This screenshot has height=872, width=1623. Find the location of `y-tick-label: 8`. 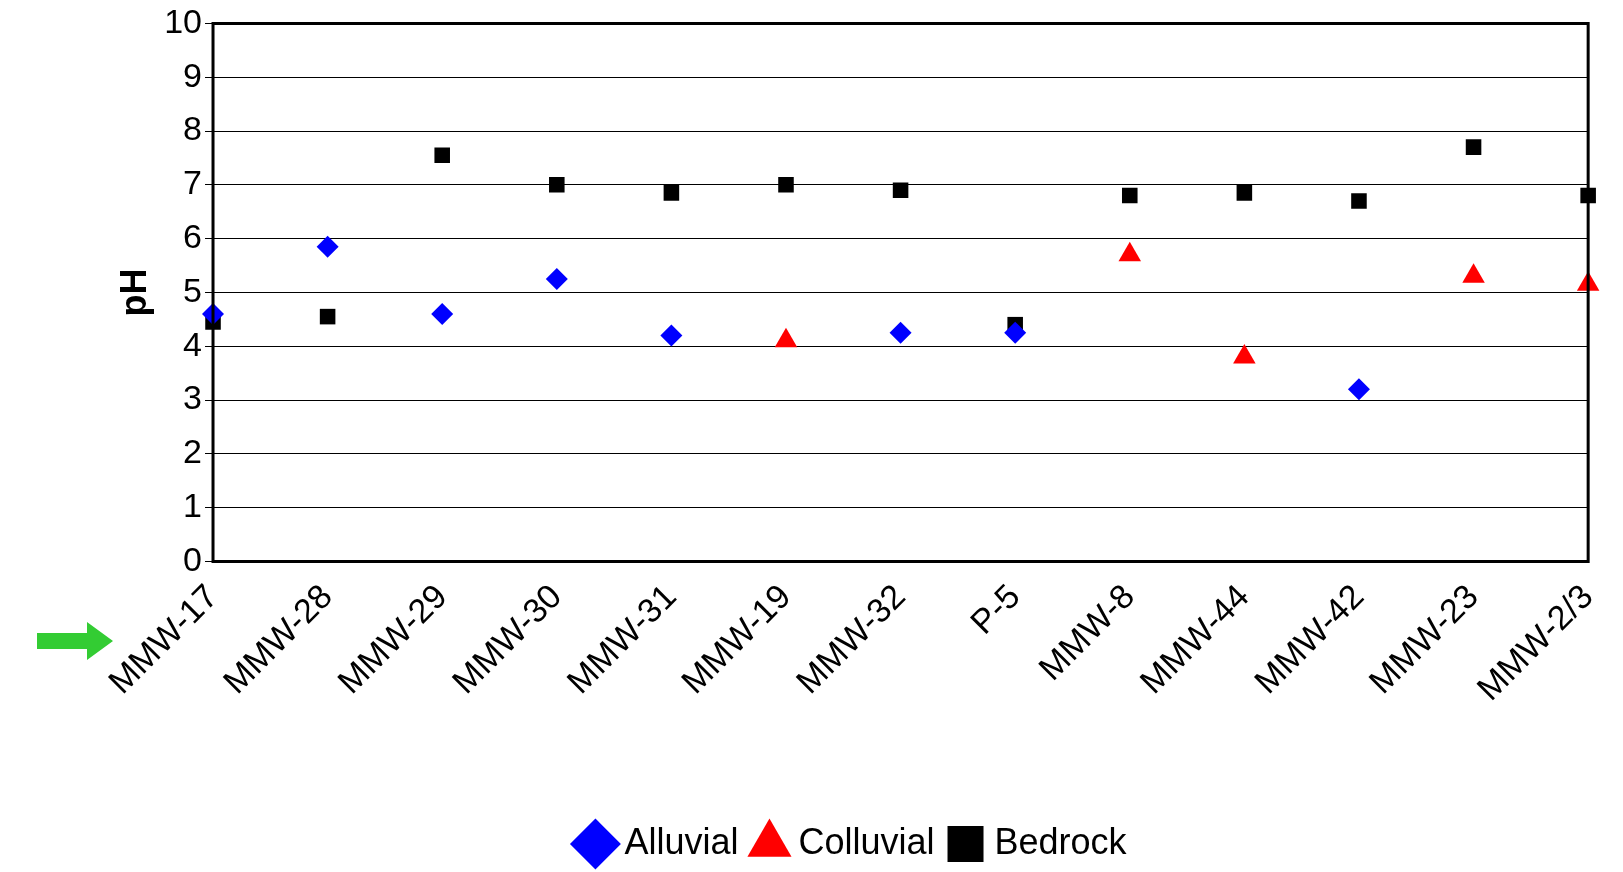

y-tick-label: 8 is located at coordinates (193, 128).